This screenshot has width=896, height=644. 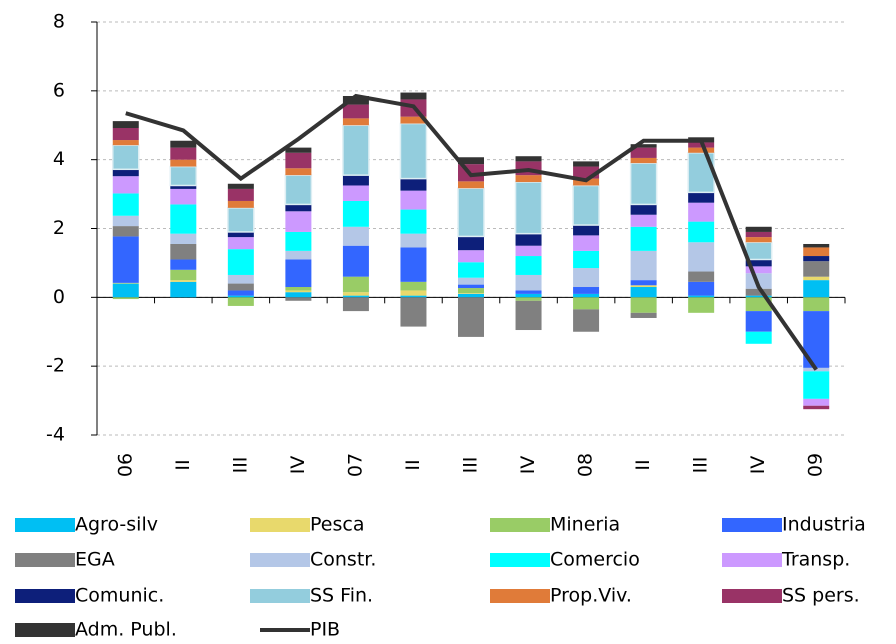 I want to click on y-tick-label: 2, so click(x=59, y=228).